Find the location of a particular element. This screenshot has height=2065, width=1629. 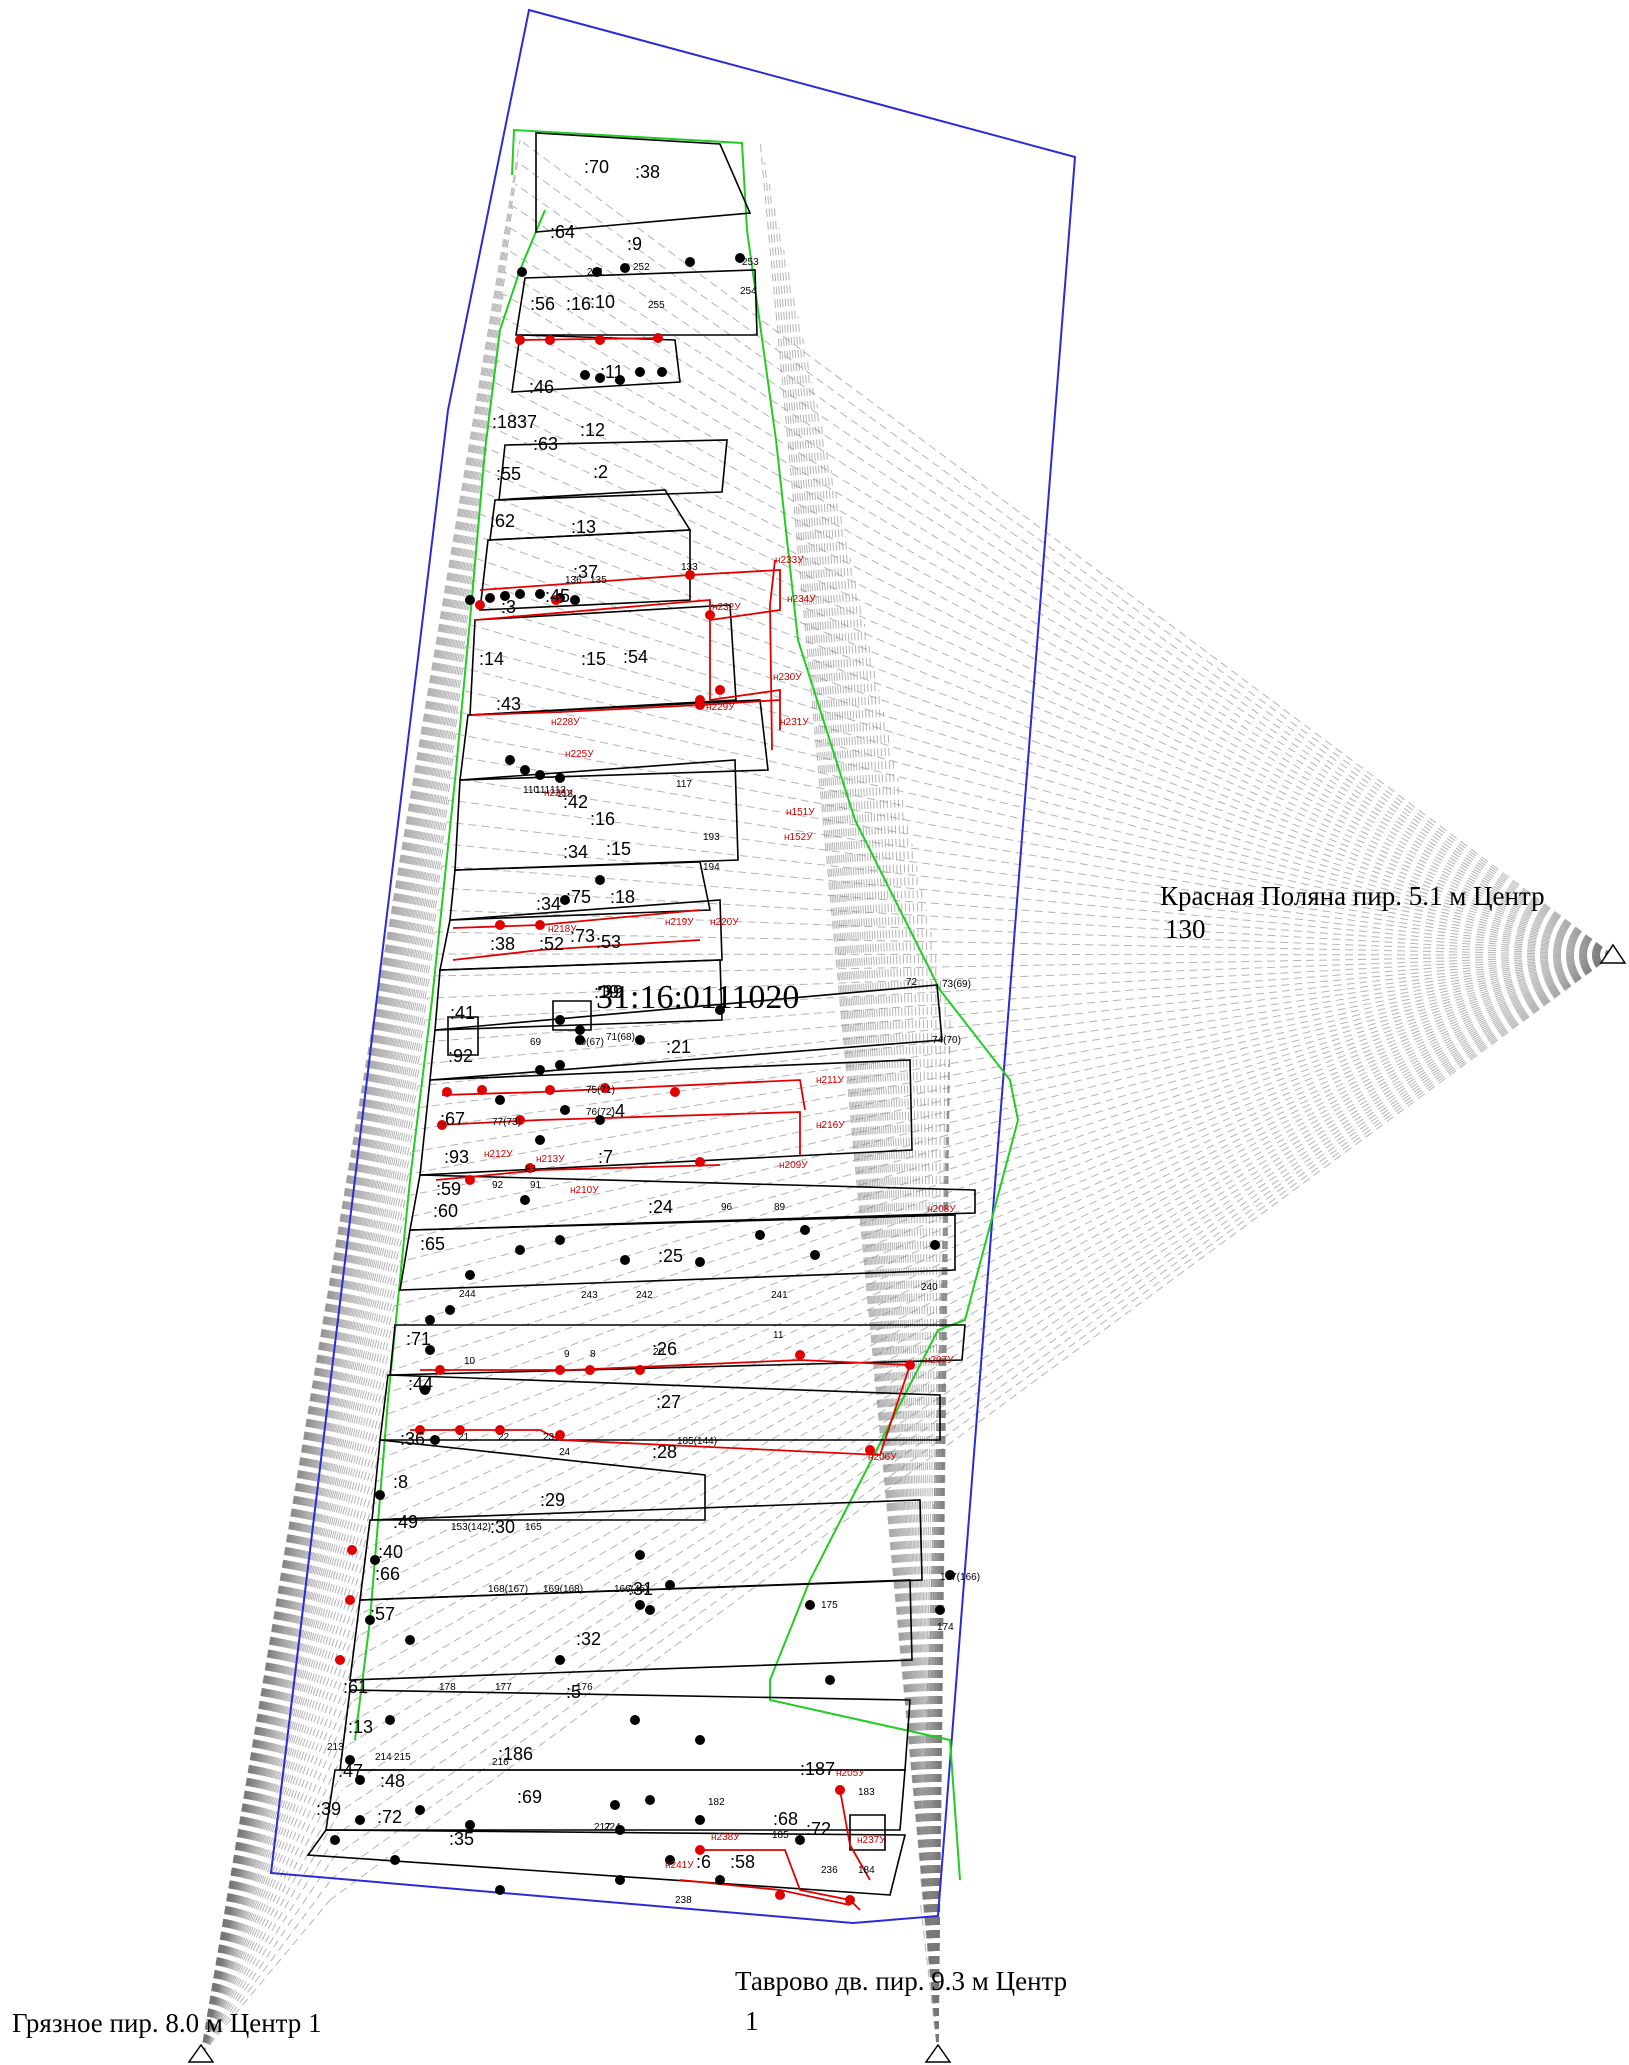

point-label: 215 is located at coordinates (402, 1757).